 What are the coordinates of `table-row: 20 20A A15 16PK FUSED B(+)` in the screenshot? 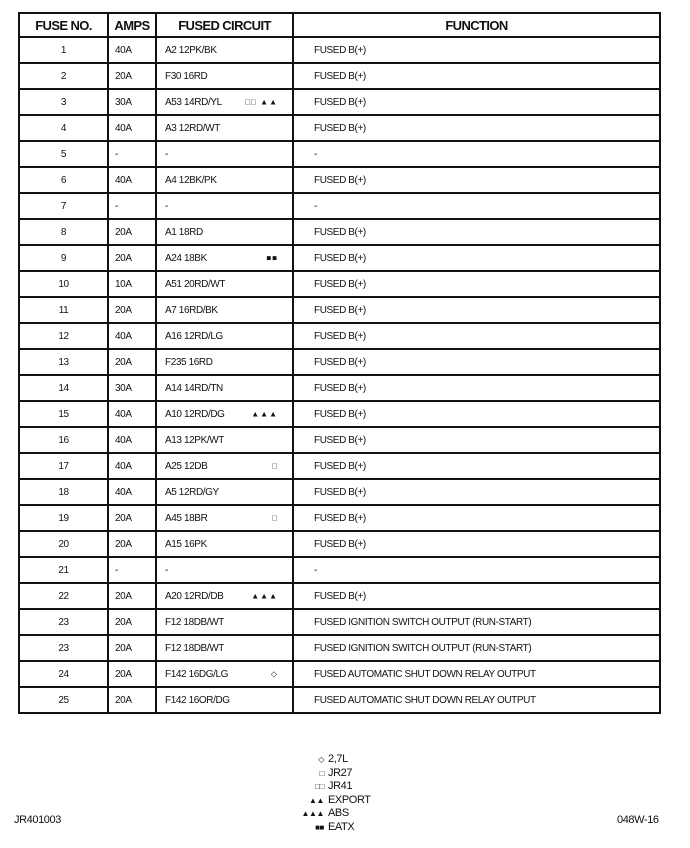 It's located at (339, 544).